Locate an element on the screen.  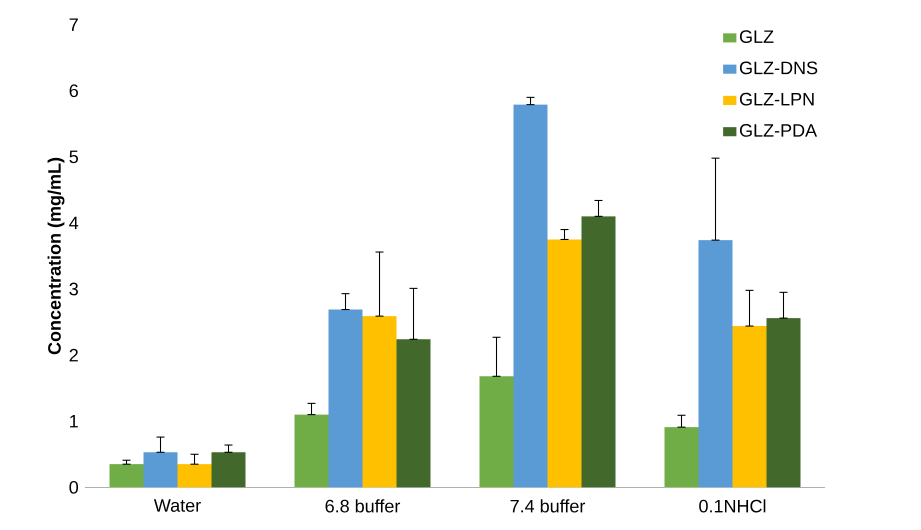
x-tick-label: Water is located at coordinates (177, 505).